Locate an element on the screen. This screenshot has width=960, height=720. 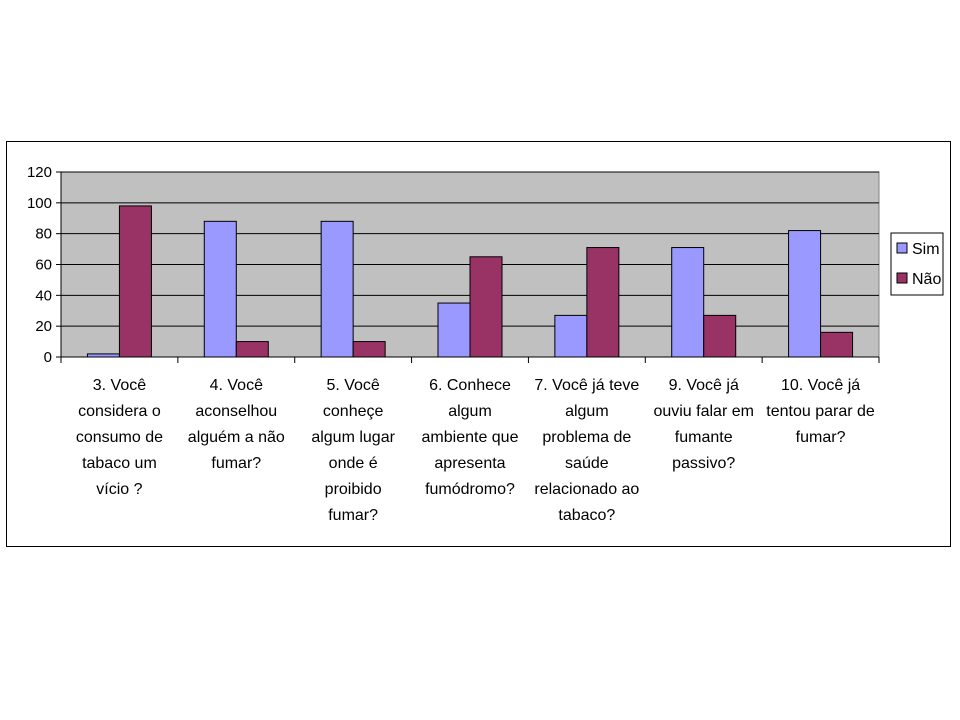
bar-não-0 is located at coordinates (135, 281).